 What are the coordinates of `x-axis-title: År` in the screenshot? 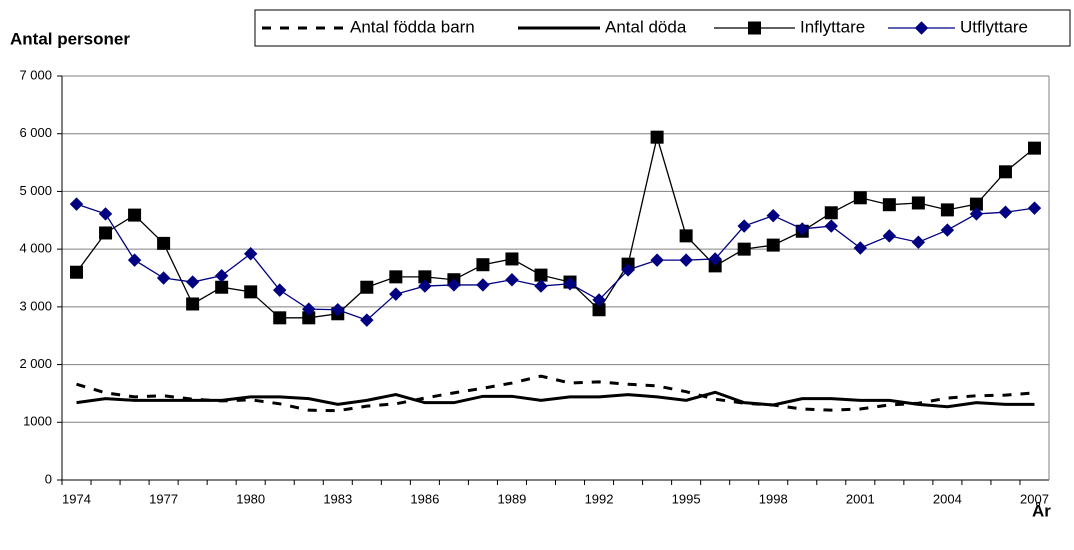 It's located at (1041, 510).